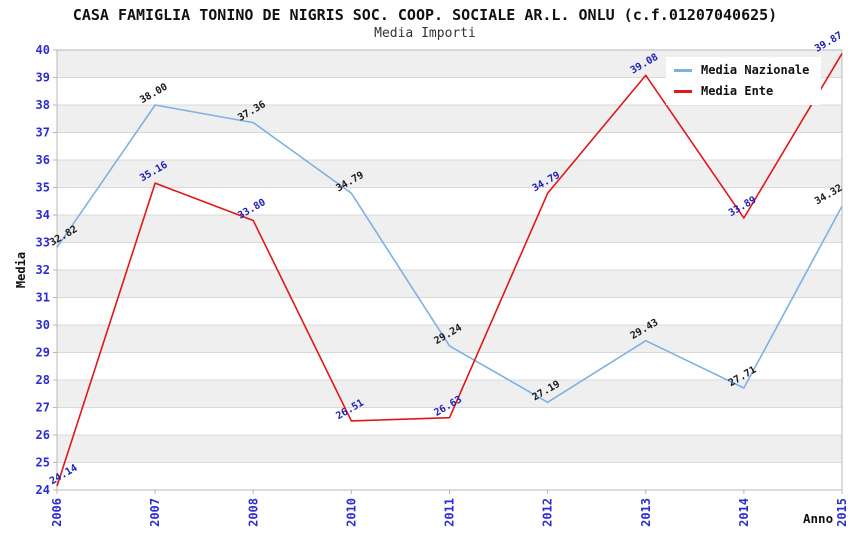  Describe the element at coordinates (43, 435) in the screenshot. I see `y-tick-label: 26` at that location.